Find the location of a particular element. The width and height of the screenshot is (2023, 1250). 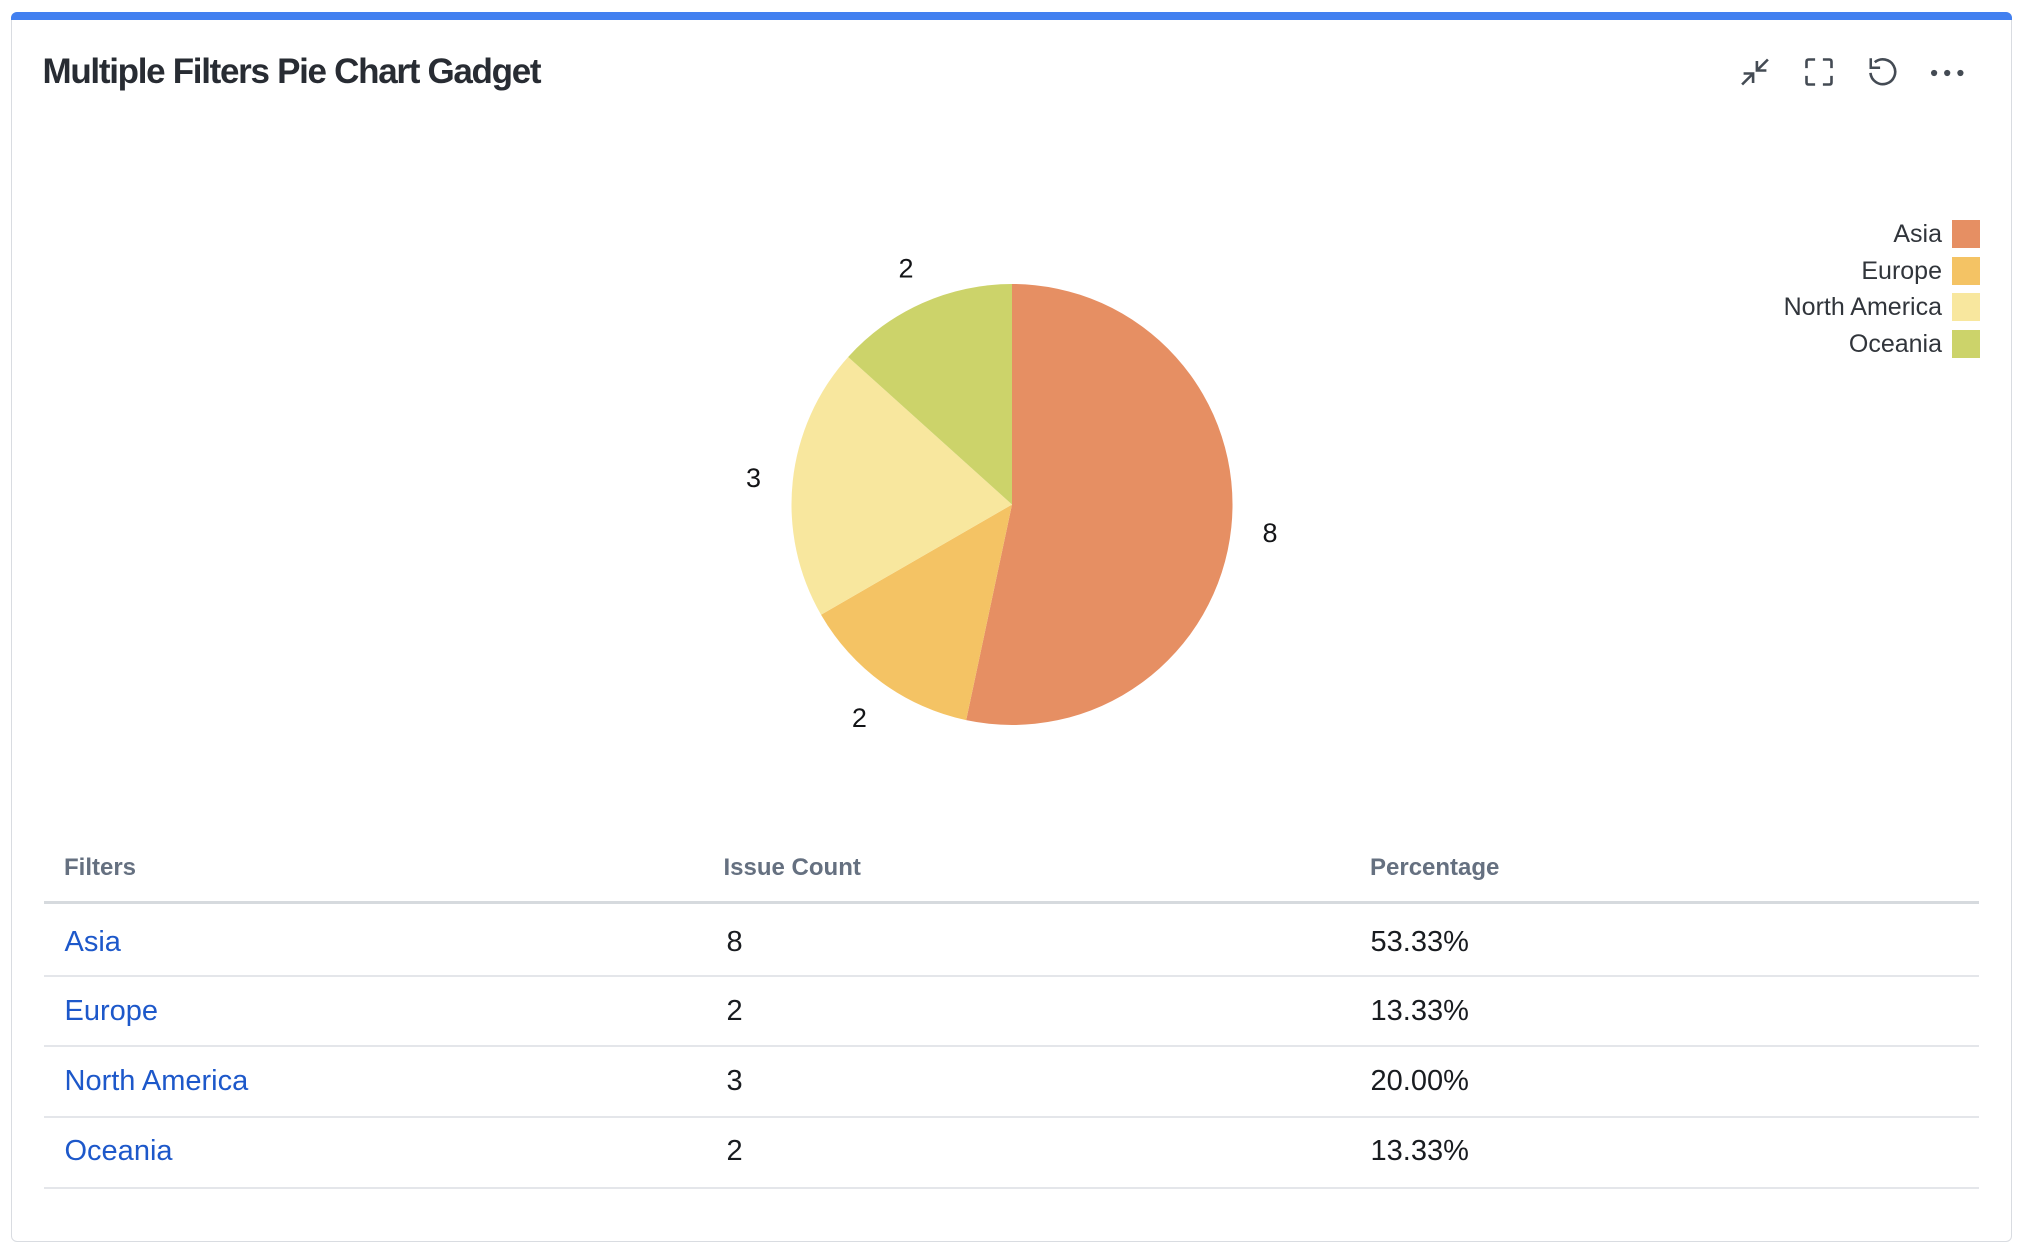

svg-text: 3 is located at coordinates (753, 478).